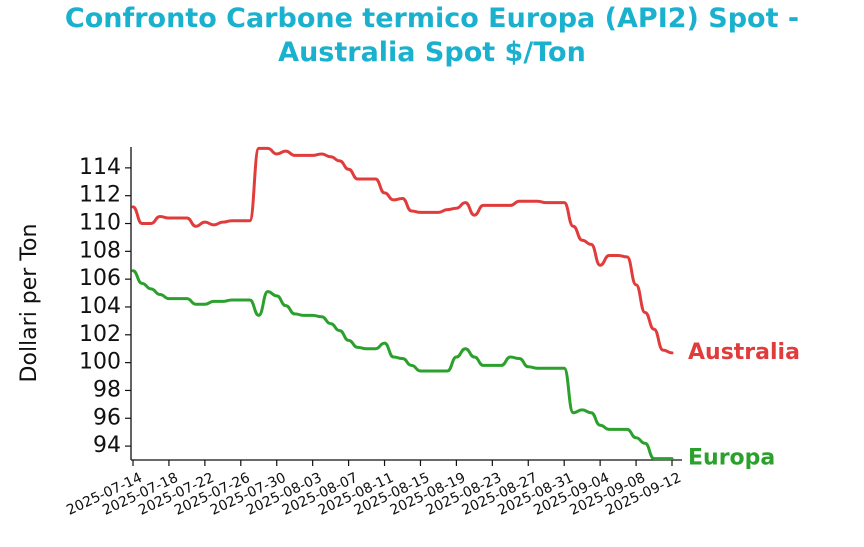  Describe the element at coordinates (100, 167) in the screenshot. I see `y-tick-label: 114` at that location.